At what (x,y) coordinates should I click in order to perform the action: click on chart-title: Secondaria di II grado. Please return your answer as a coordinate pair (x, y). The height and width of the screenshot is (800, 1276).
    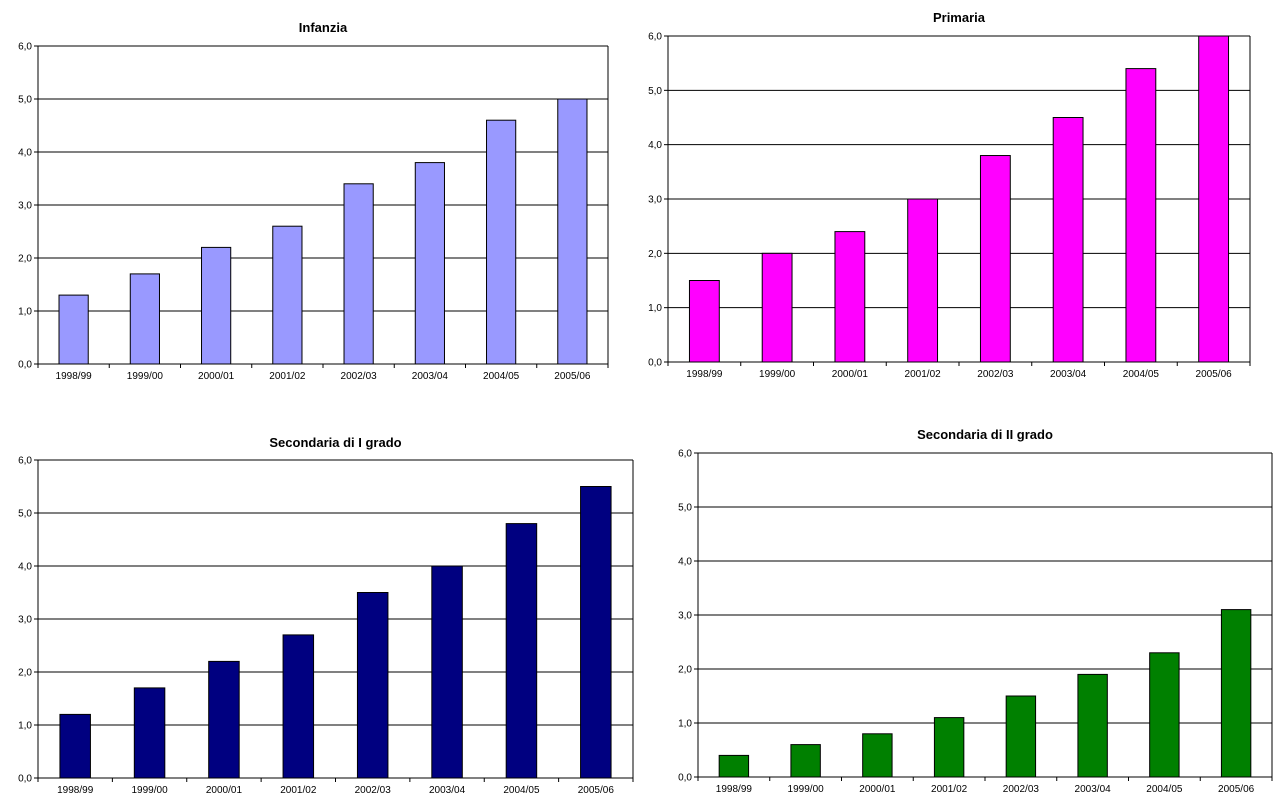
    Looking at the image, I should click on (985, 434).